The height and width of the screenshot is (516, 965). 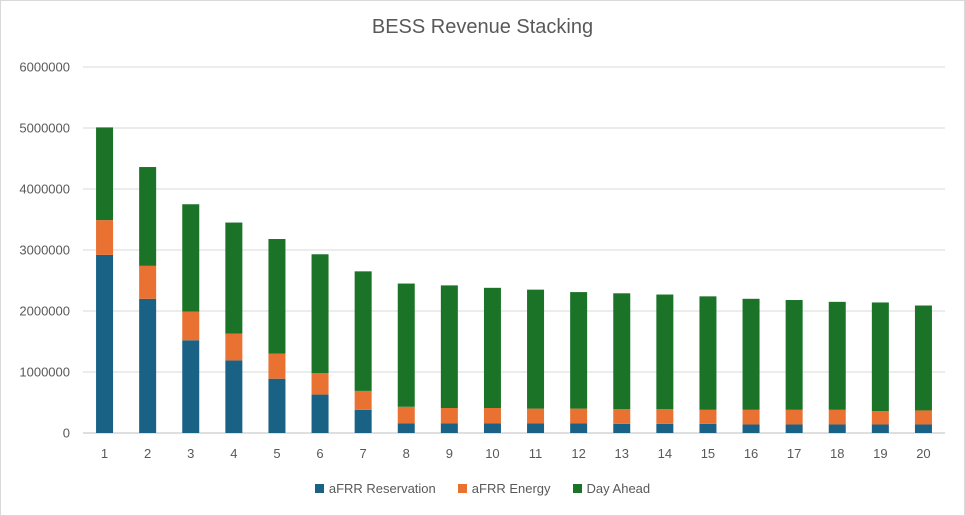 What do you see at coordinates (492, 453) in the screenshot?
I see `x-tick-label: 10` at bounding box center [492, 453].